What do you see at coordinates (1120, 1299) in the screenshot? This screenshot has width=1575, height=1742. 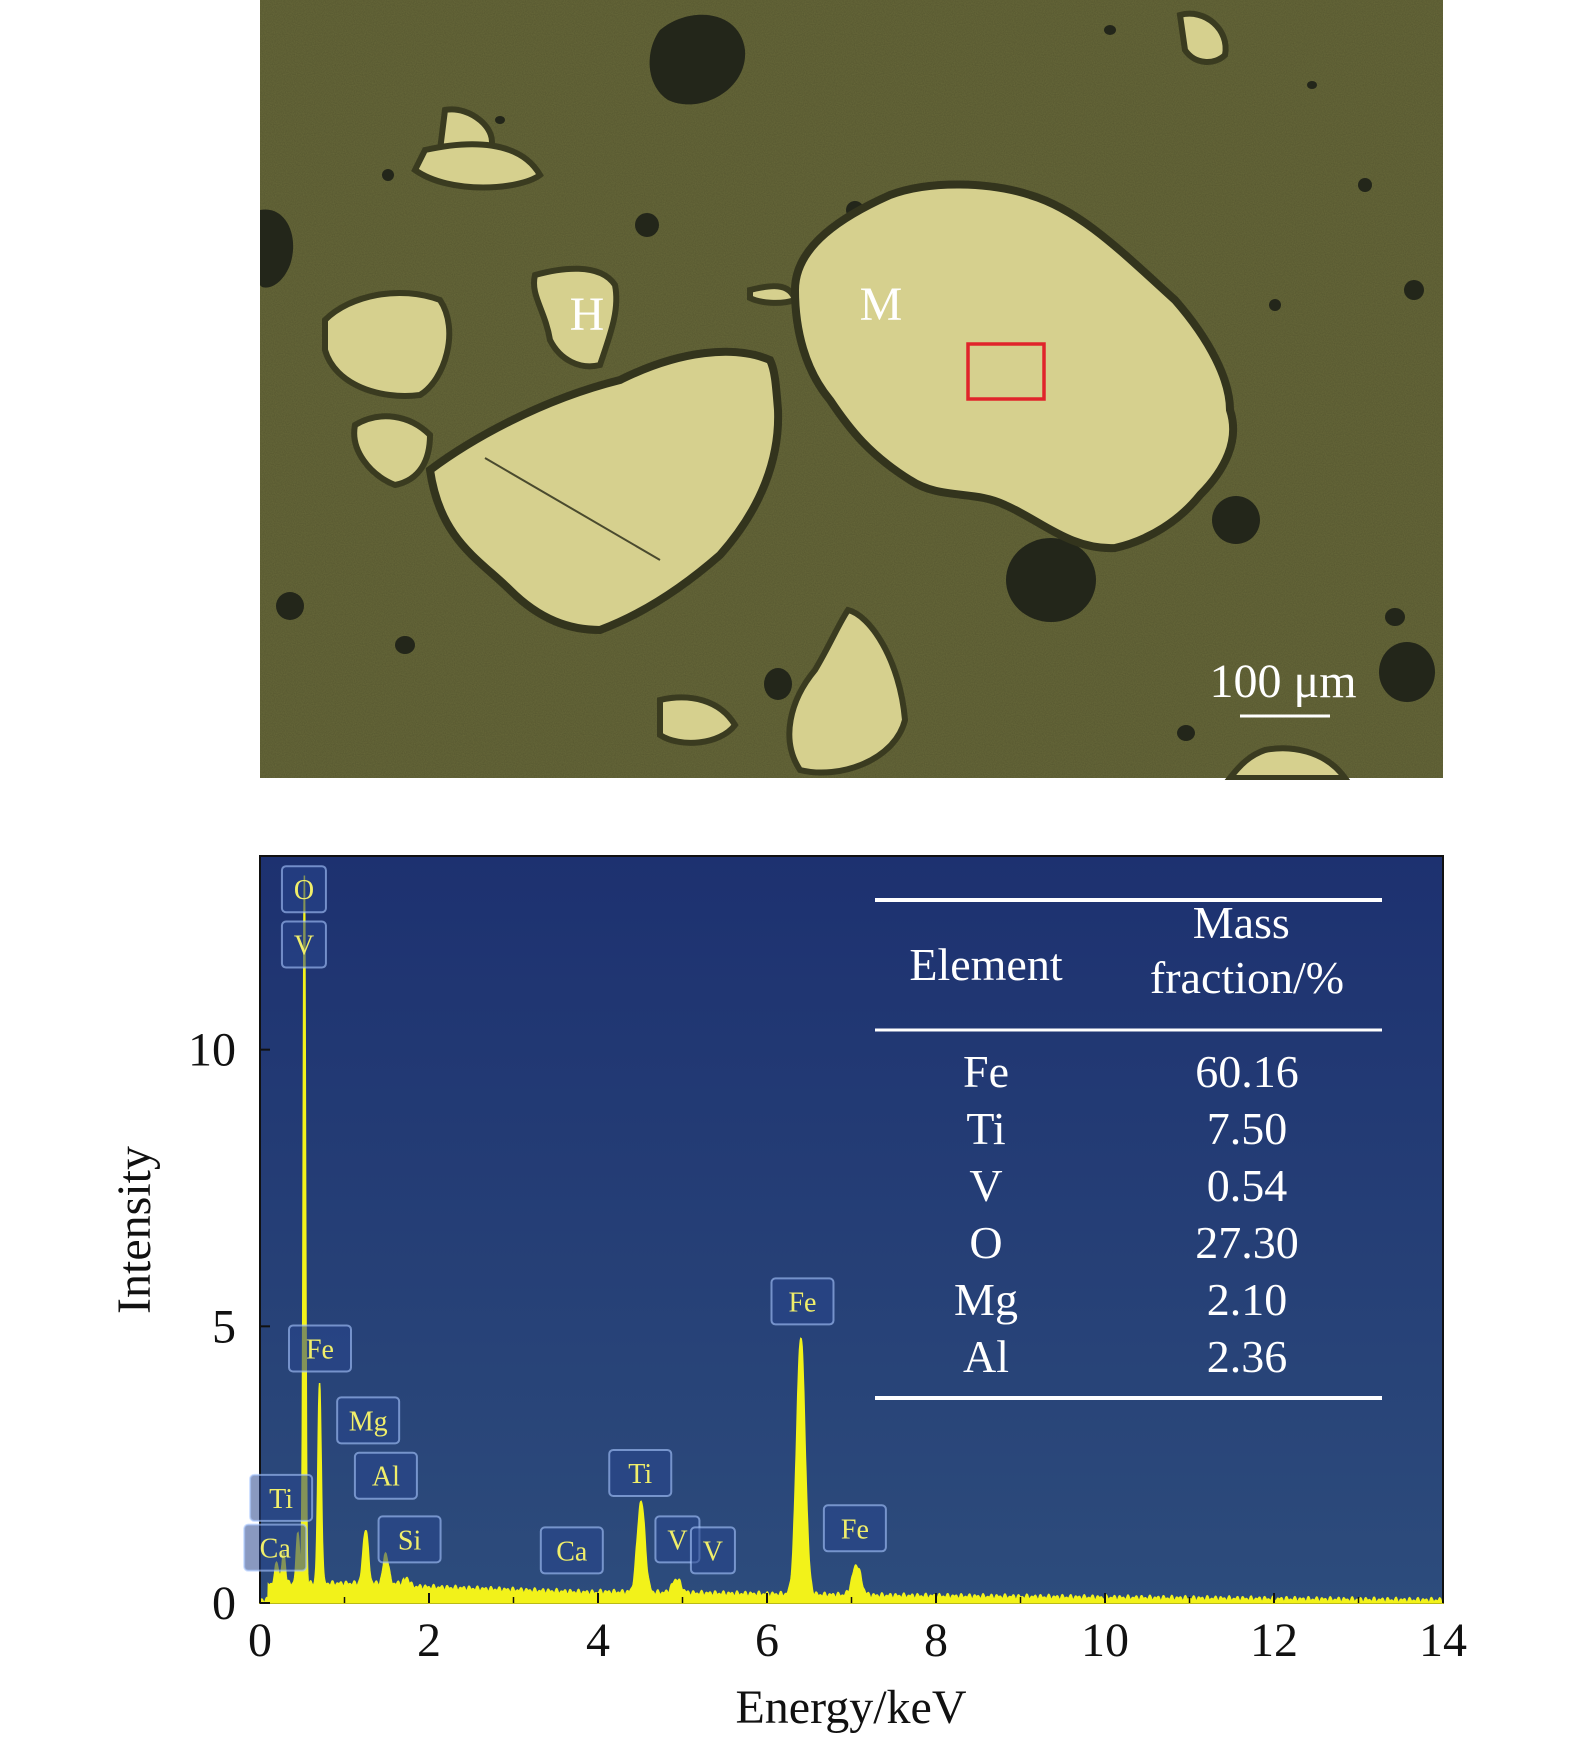 I see `table-row: Mg 2.10` at bounding box center [1120, 1299].